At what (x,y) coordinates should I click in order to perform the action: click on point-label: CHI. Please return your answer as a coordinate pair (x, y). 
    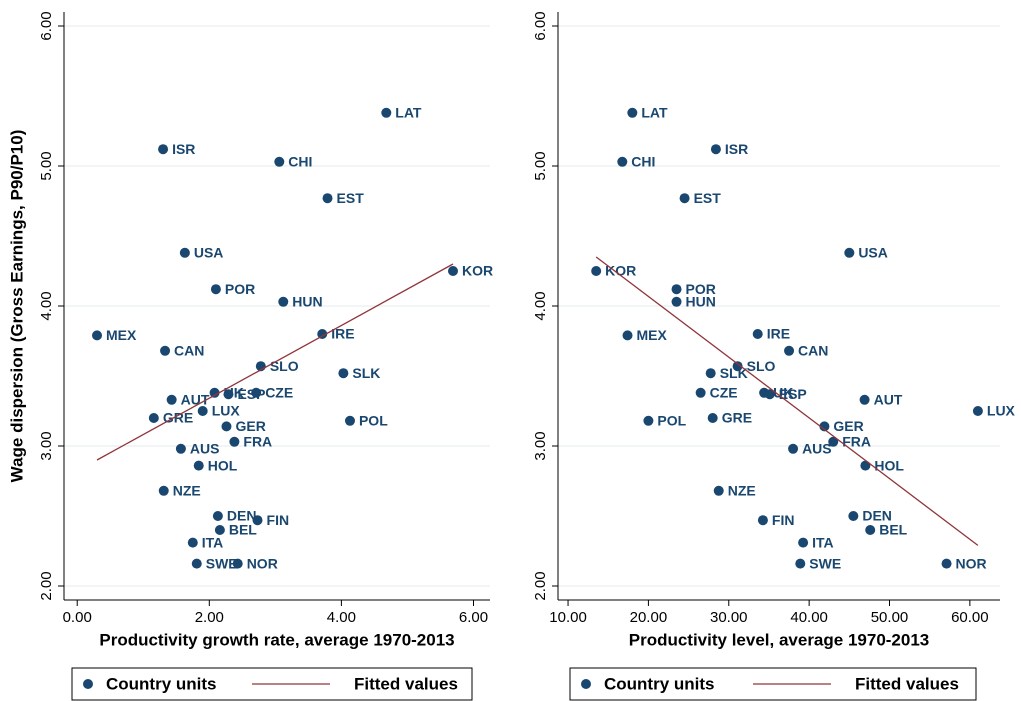
    Looking at the image, I should click on (300, 162).